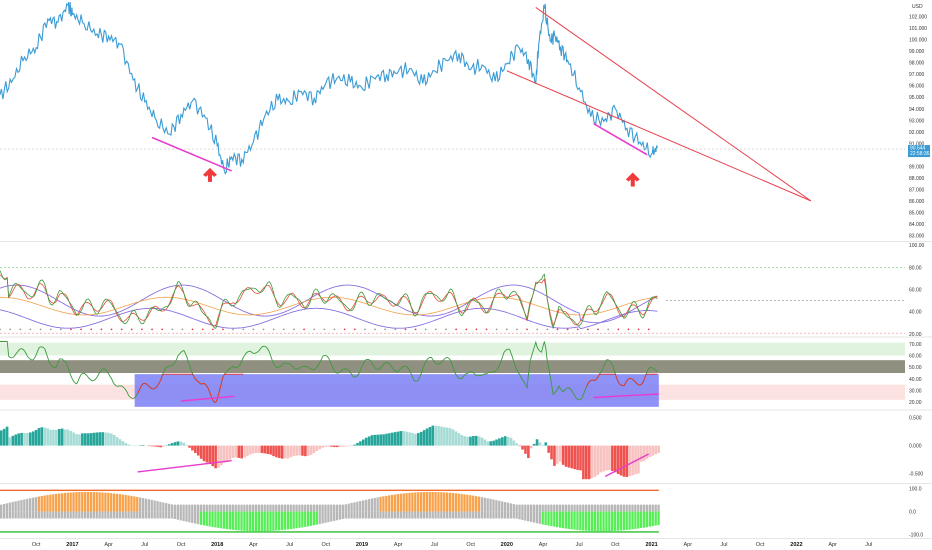  What do you see at coordinates (915, 392) in the screenshot?
I see `rsi-tick-label: 30.00` at bounding box center [915, 392].